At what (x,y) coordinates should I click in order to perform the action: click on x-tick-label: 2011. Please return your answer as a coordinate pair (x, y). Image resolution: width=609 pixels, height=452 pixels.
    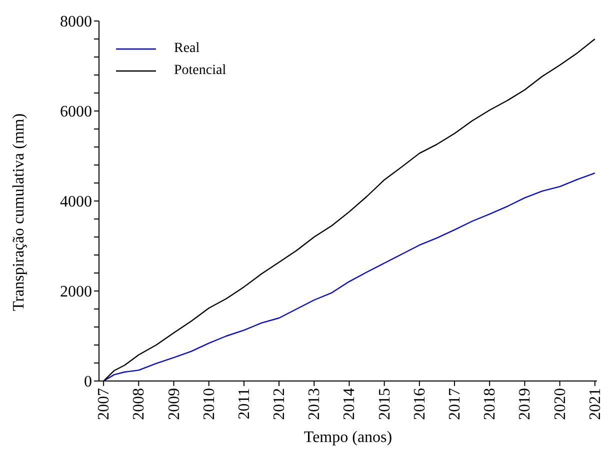
    Looking at the image, I should click on (244, 404).